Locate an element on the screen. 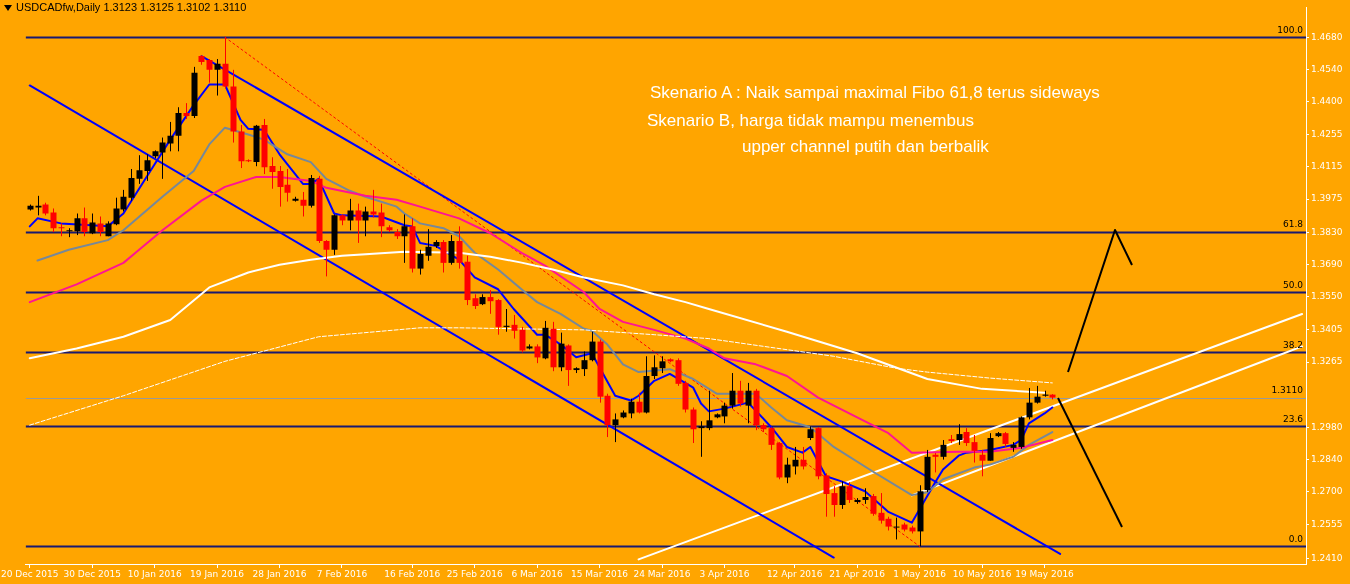  y-tick-label: 1.2840 is located at coordinates (1327, 458).